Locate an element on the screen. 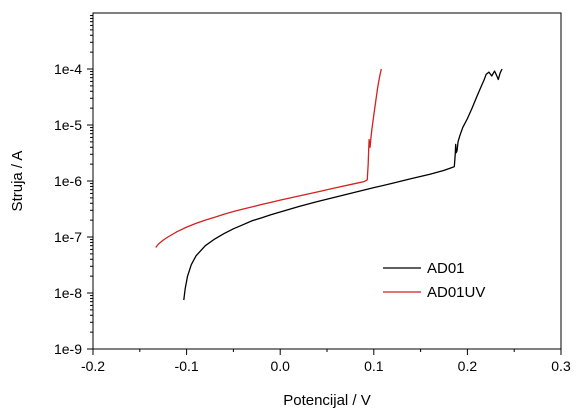 This screenshot has height=412, width=580. legend-label: AD01 is located at coordinates (446, 268).